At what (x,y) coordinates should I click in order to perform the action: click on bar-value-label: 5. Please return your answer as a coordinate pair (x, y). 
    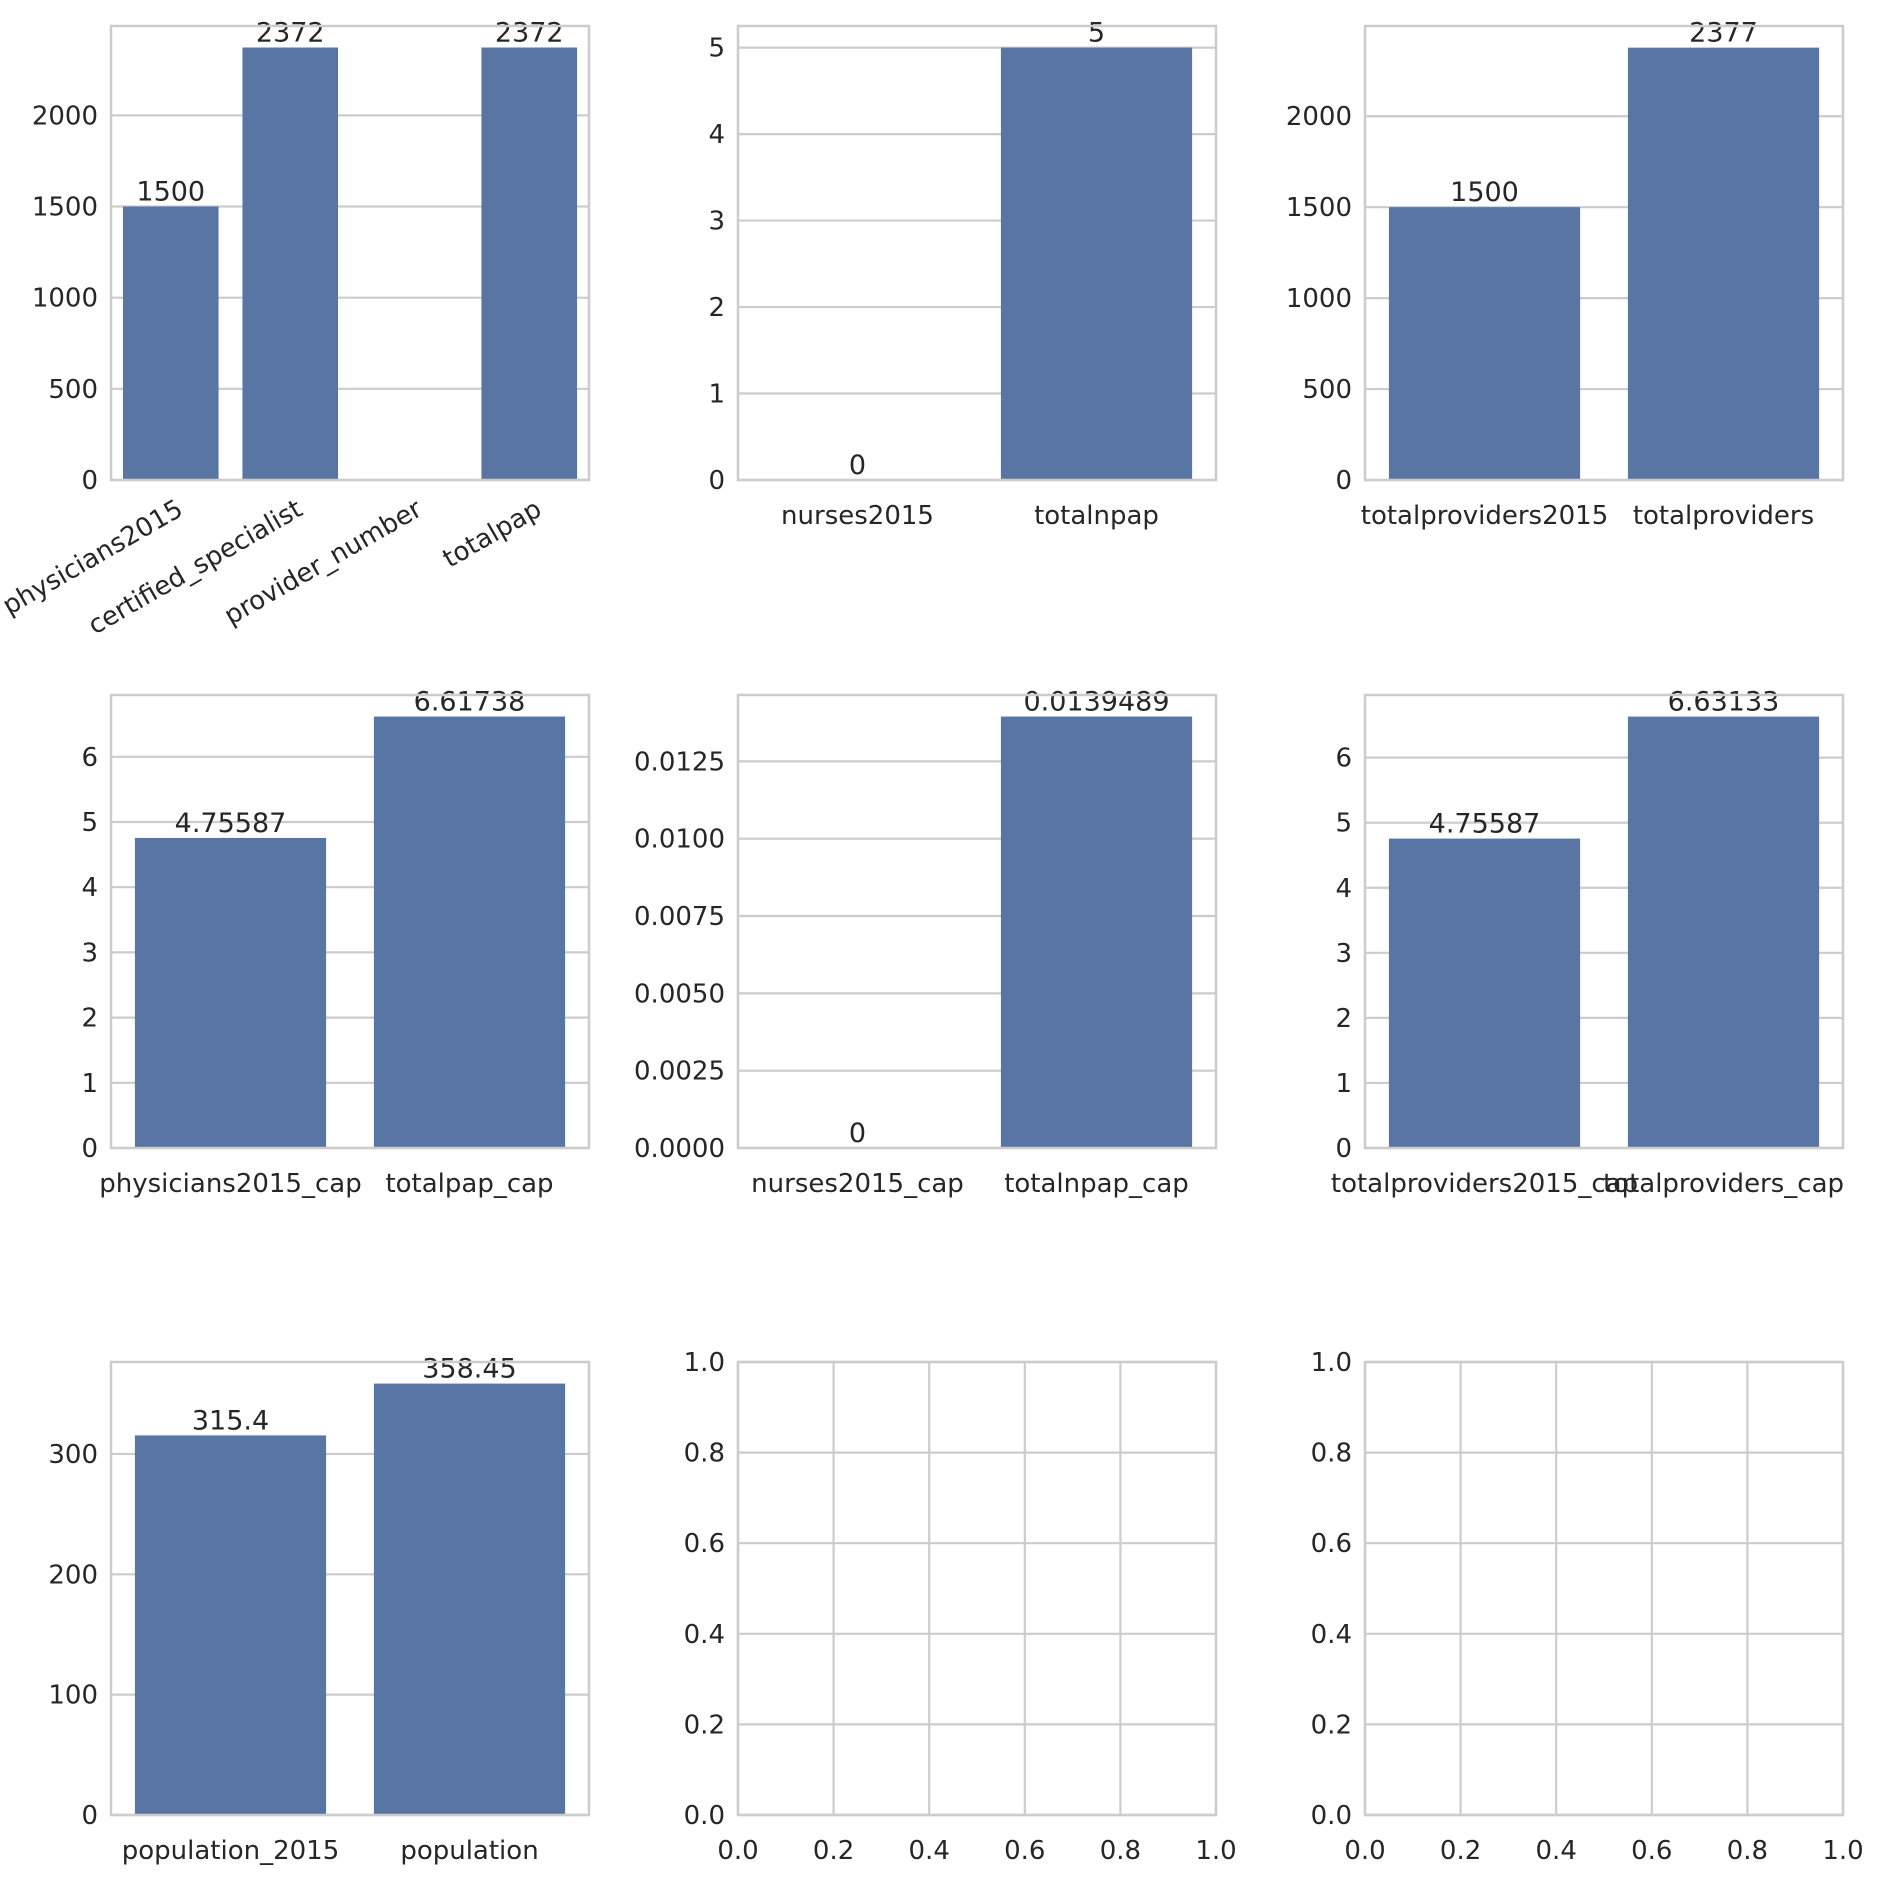
    Looking at the image, I should click on (1096, 33).